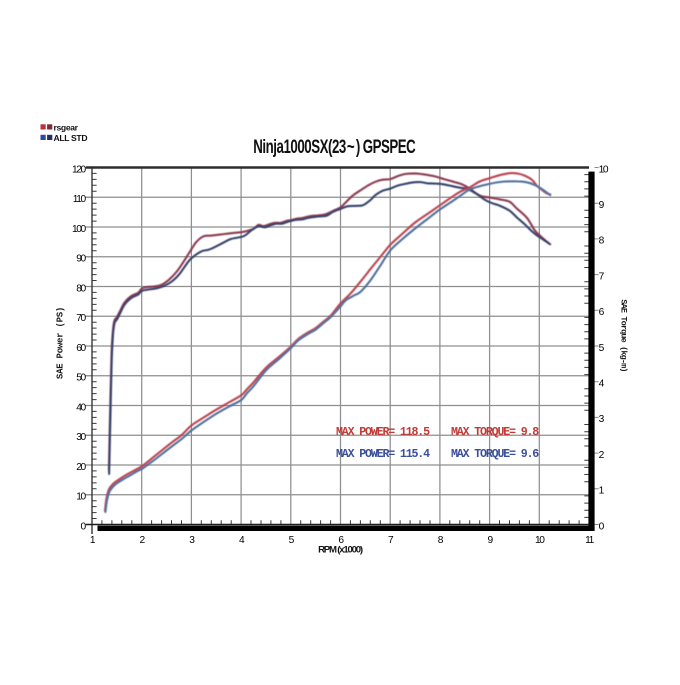  What do you see at coordinates (383, 454) in the screenshot?
I see `svg-text: MAX POWER= 115.4` at bounding box center [383, 454].